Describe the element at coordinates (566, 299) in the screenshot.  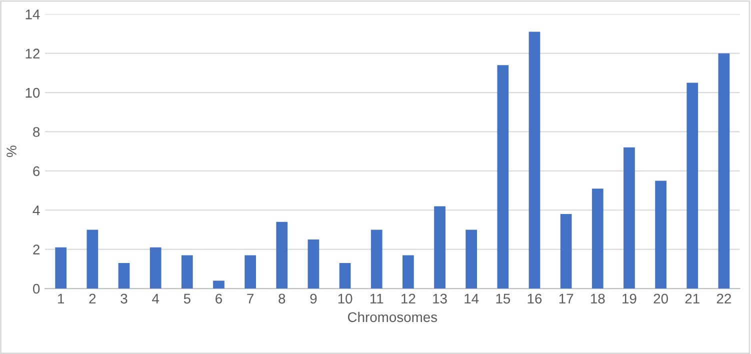
I see `x-tick-label: 17` at that location.